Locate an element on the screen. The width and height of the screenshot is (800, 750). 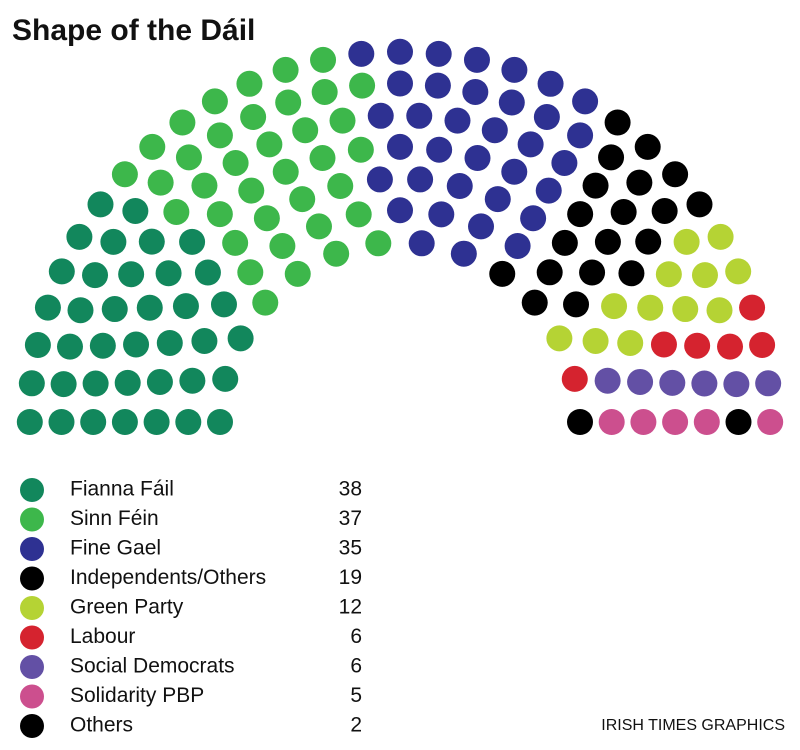
legend-value: 35 is located at coordinates (350, 548).